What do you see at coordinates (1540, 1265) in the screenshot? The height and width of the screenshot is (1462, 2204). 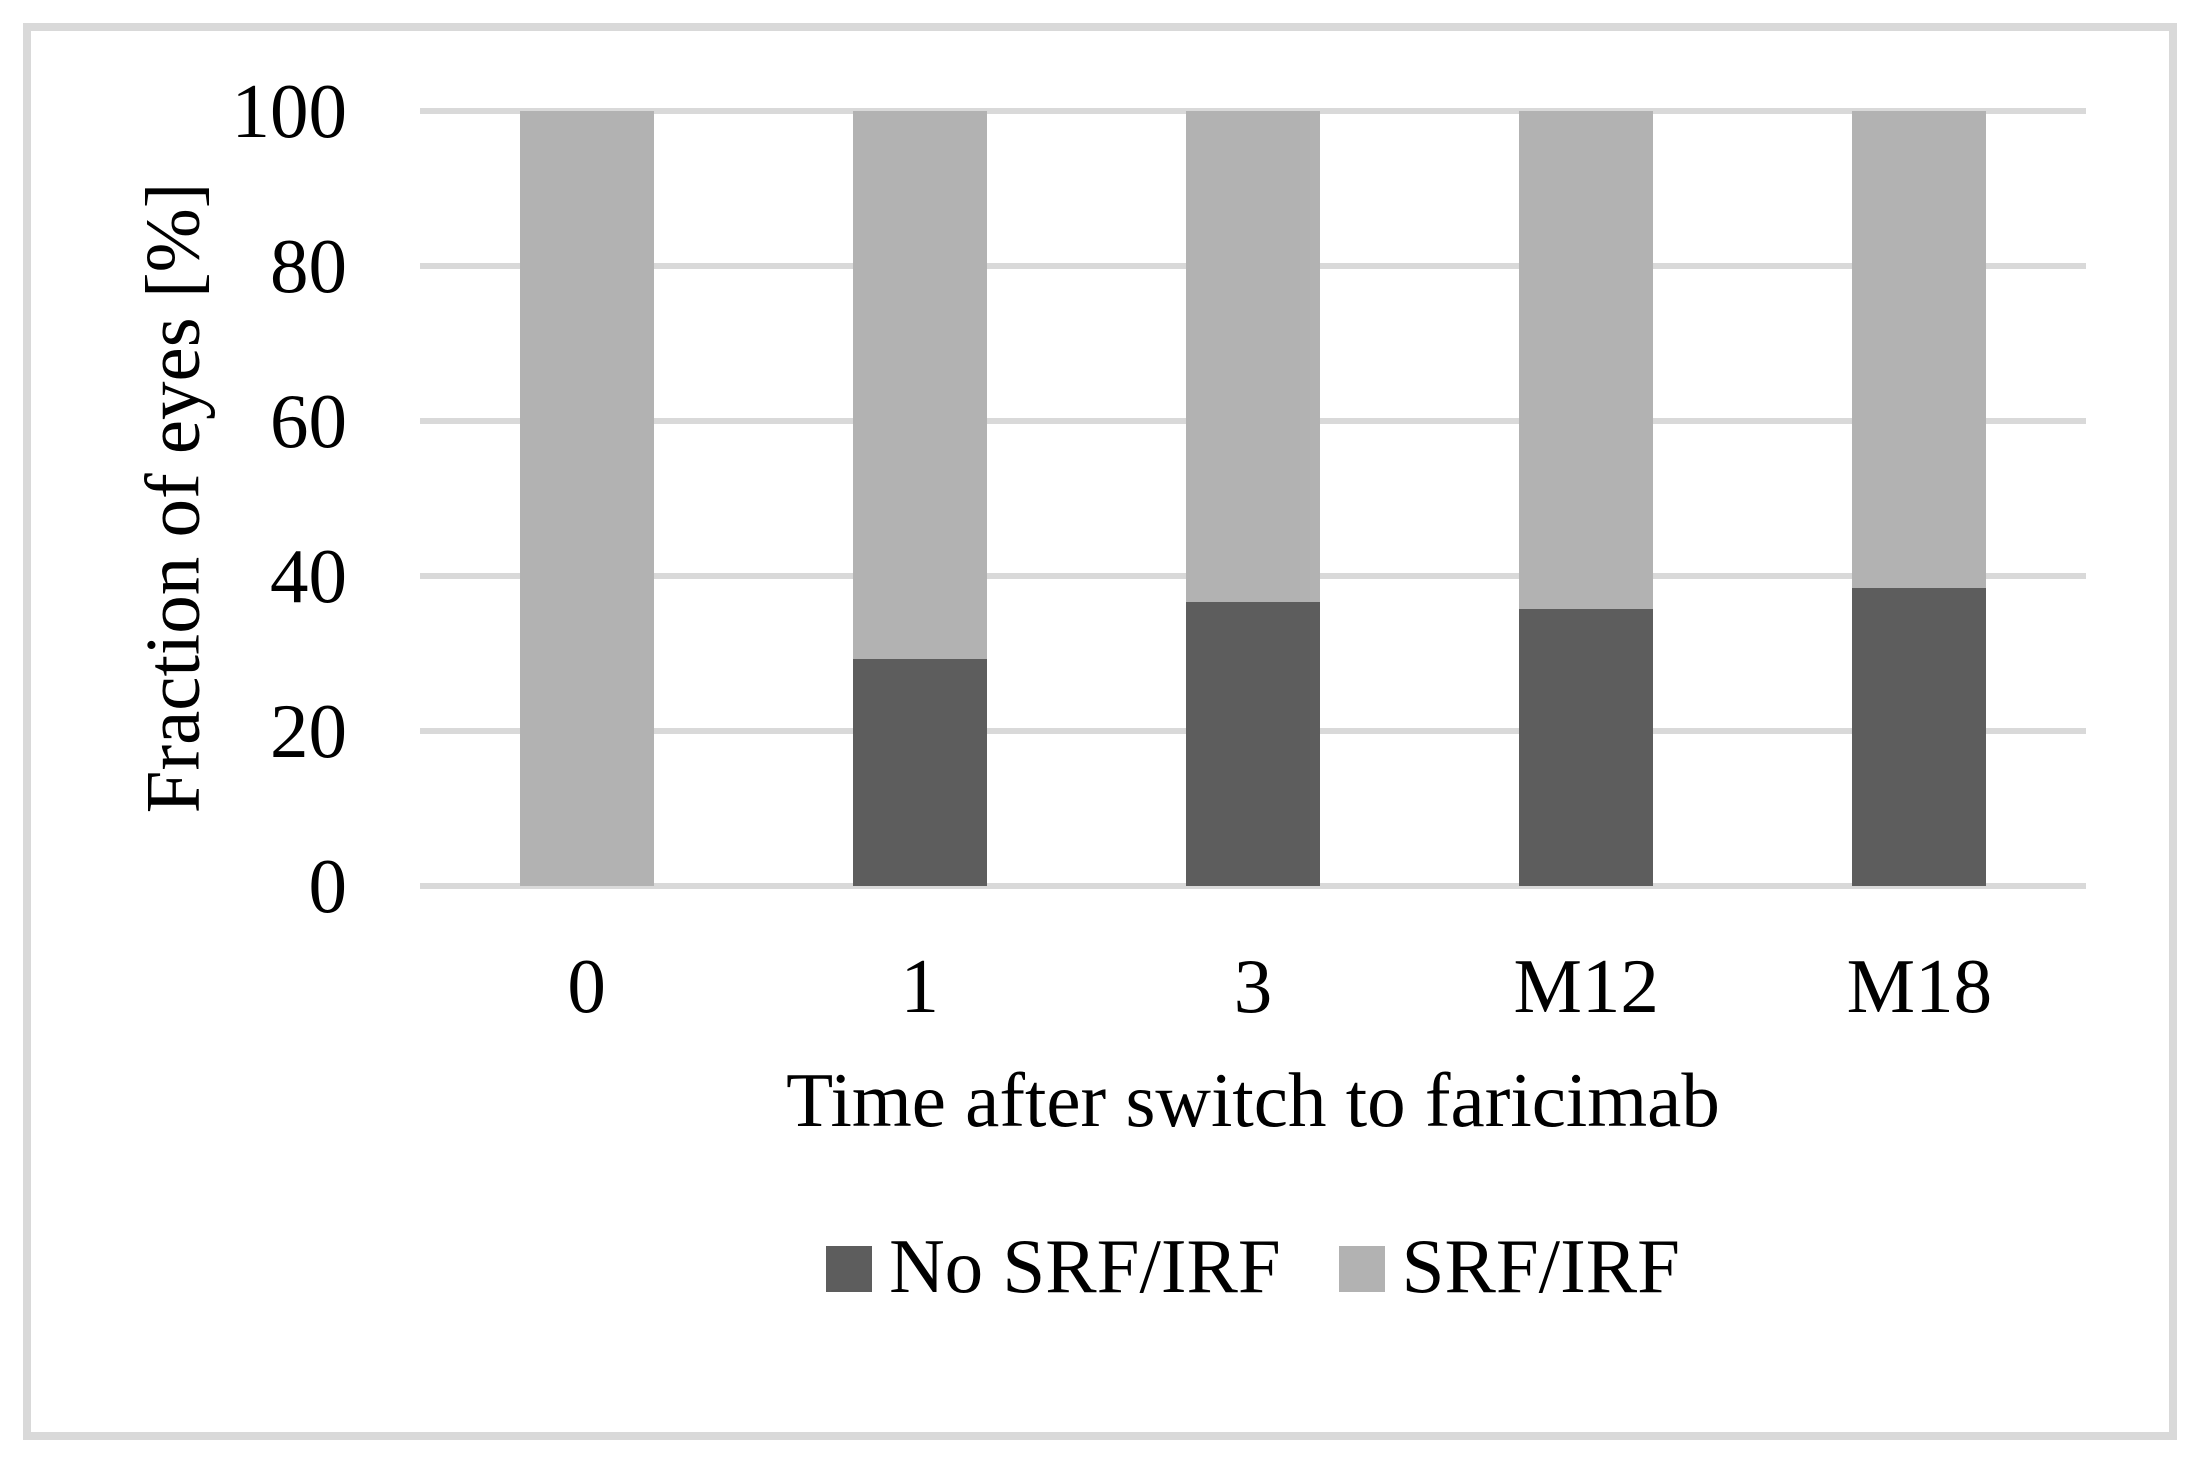 I see `legend-label-srf-irf: SRF/IRF` at bounding box center [1540, 1265].